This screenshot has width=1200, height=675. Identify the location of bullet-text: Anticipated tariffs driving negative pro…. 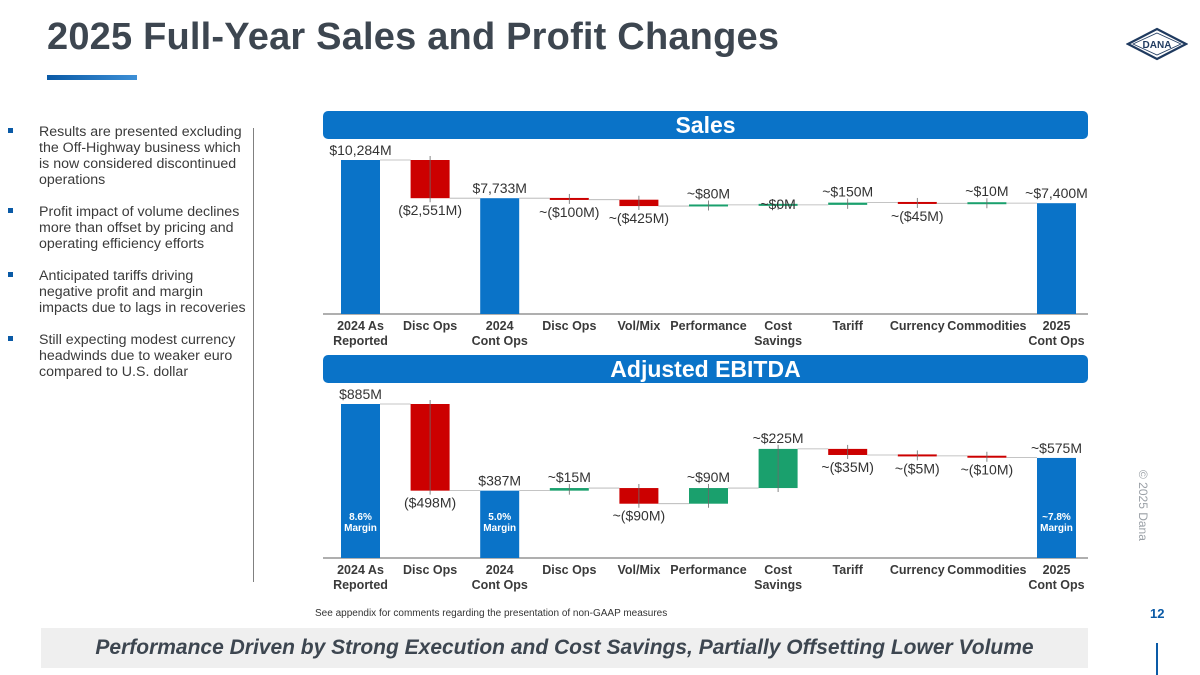
(142, 292).